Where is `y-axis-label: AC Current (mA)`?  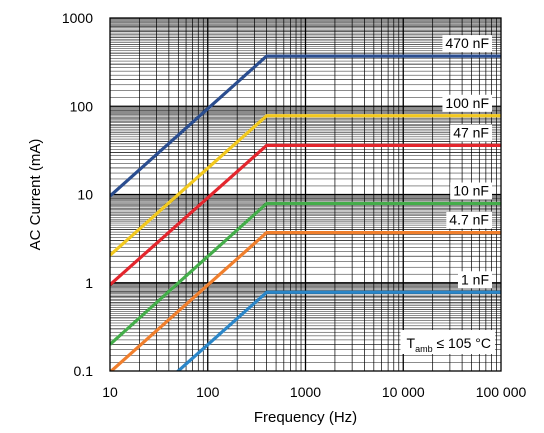 y-axis-label: AC Current (mA) is located at coordinates (35, 195).